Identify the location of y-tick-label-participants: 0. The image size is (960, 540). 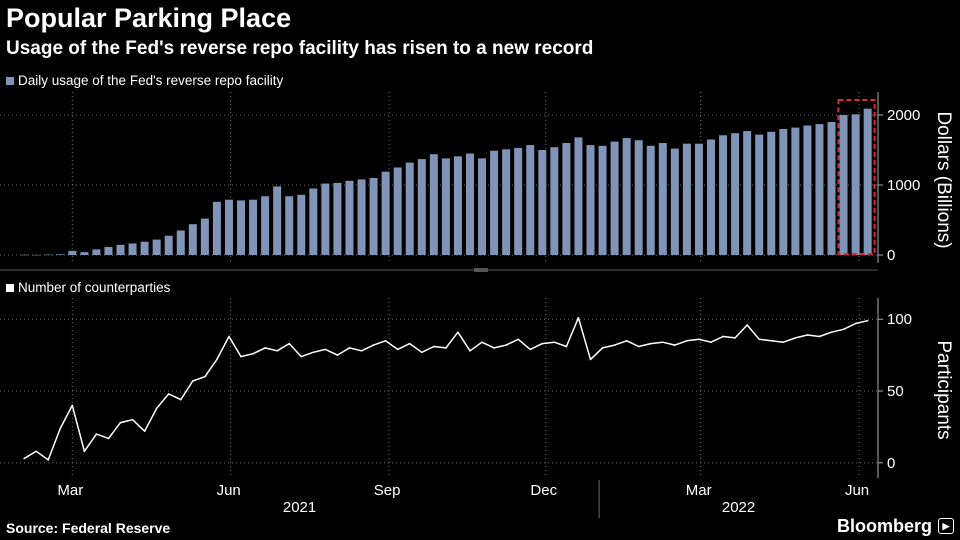
(891, 463).